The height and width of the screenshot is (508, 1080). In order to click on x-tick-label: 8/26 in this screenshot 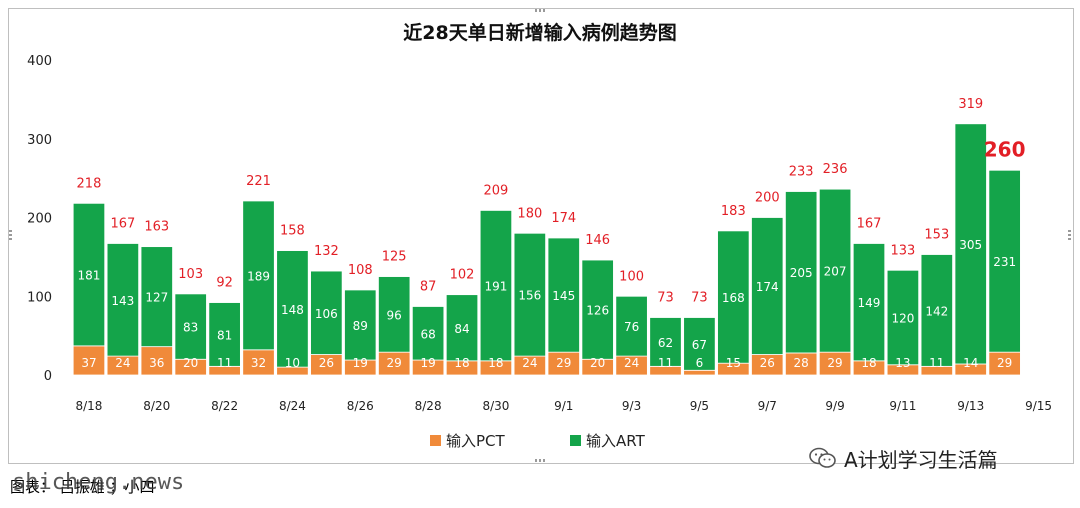, I will do `click(360, 406)`.